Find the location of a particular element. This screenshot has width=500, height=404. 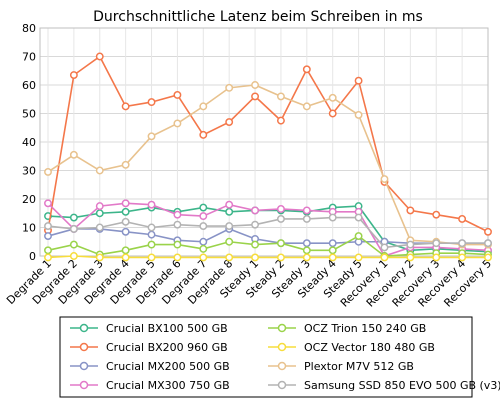

legend-label: OCZ Trion 150 240 GB is located at coordinates (365, 328).